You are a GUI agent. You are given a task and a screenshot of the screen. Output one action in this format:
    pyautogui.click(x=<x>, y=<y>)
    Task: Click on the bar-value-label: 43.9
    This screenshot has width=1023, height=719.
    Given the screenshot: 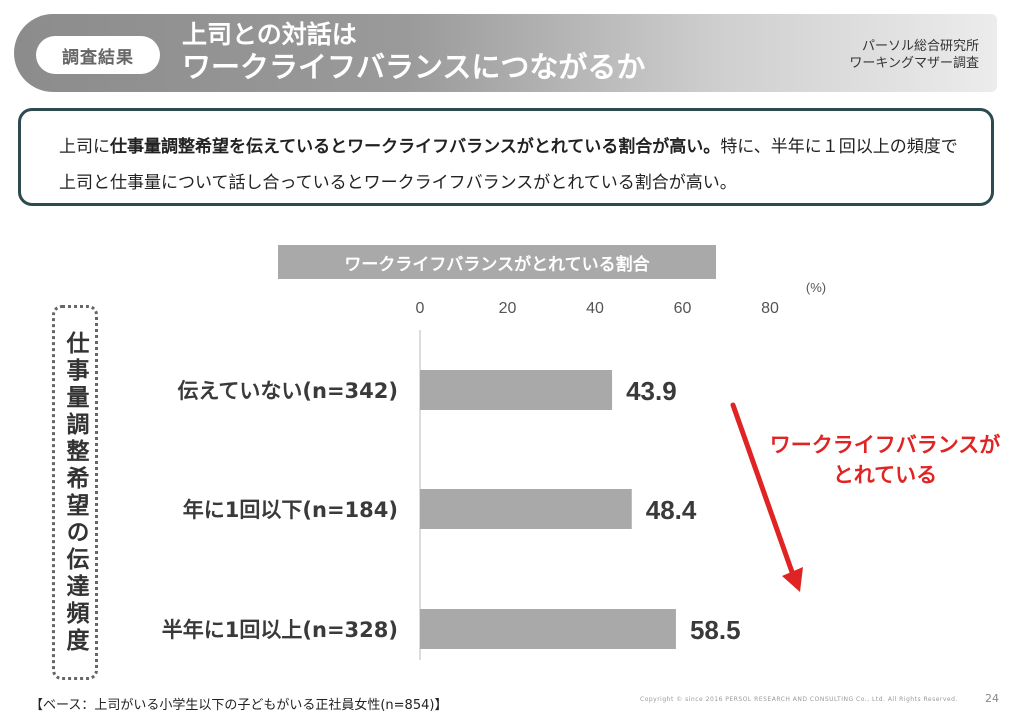 What is the action you would take?
    pyautogui.click(x=651, y=391)
    